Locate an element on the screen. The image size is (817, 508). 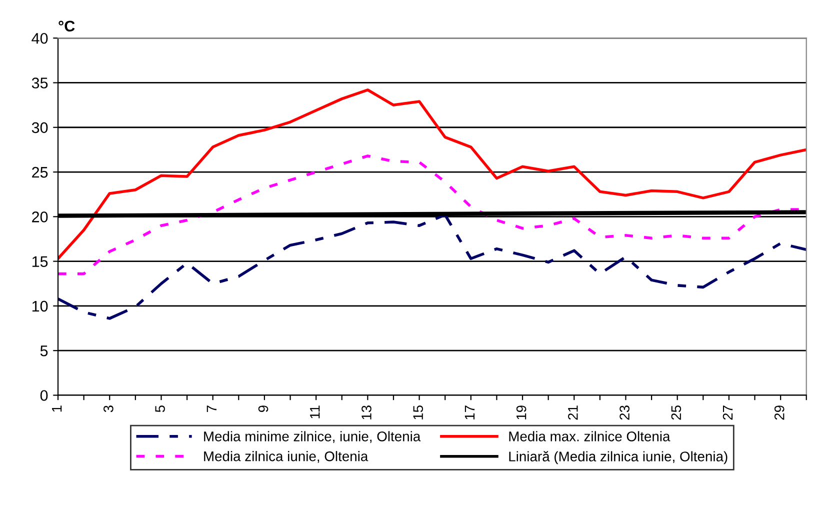
y-tick-label: 35 is located at coordinates (40, 83).